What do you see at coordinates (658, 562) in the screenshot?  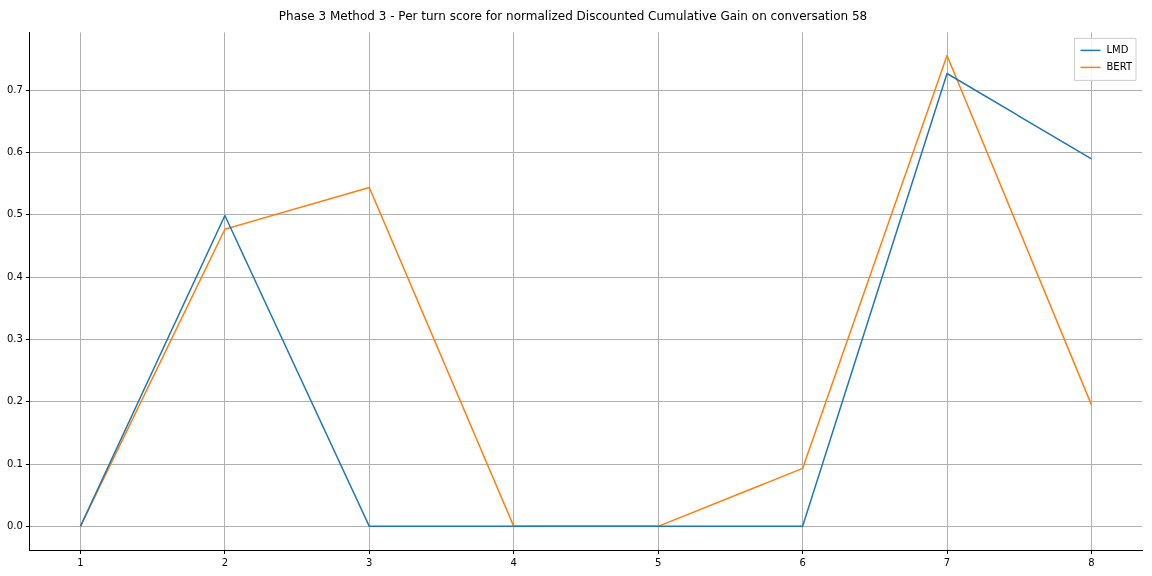 I see `x-tick-label: 5` at bounding box center [658, 562].